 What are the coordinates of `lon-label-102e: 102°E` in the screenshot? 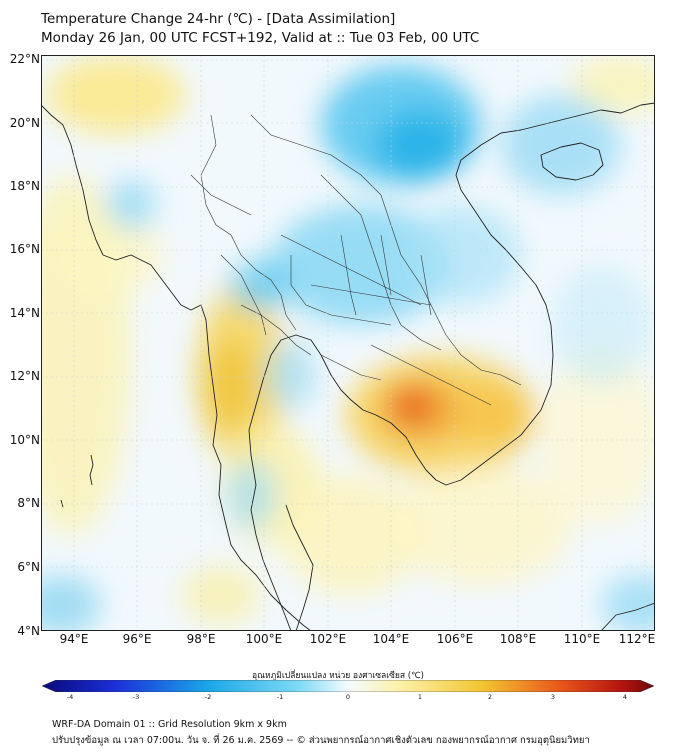 It's located at (328, 639).